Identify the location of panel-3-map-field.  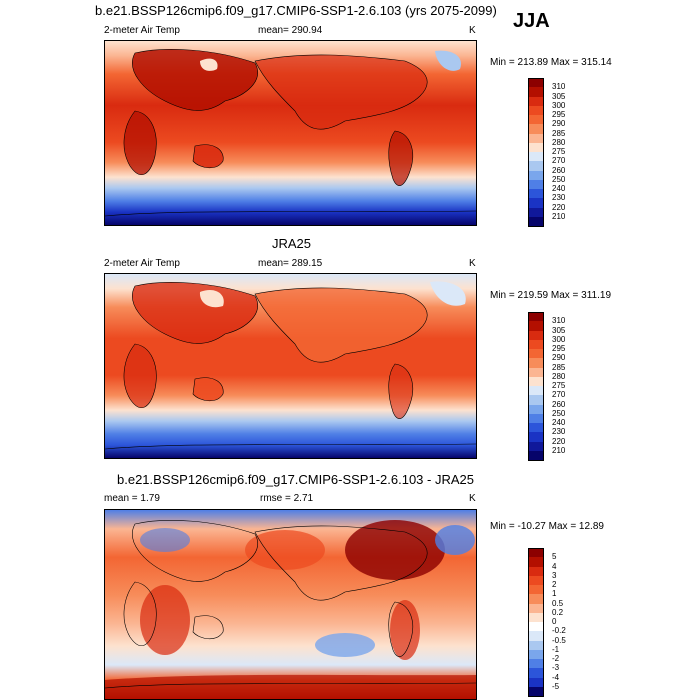
(290, 604).